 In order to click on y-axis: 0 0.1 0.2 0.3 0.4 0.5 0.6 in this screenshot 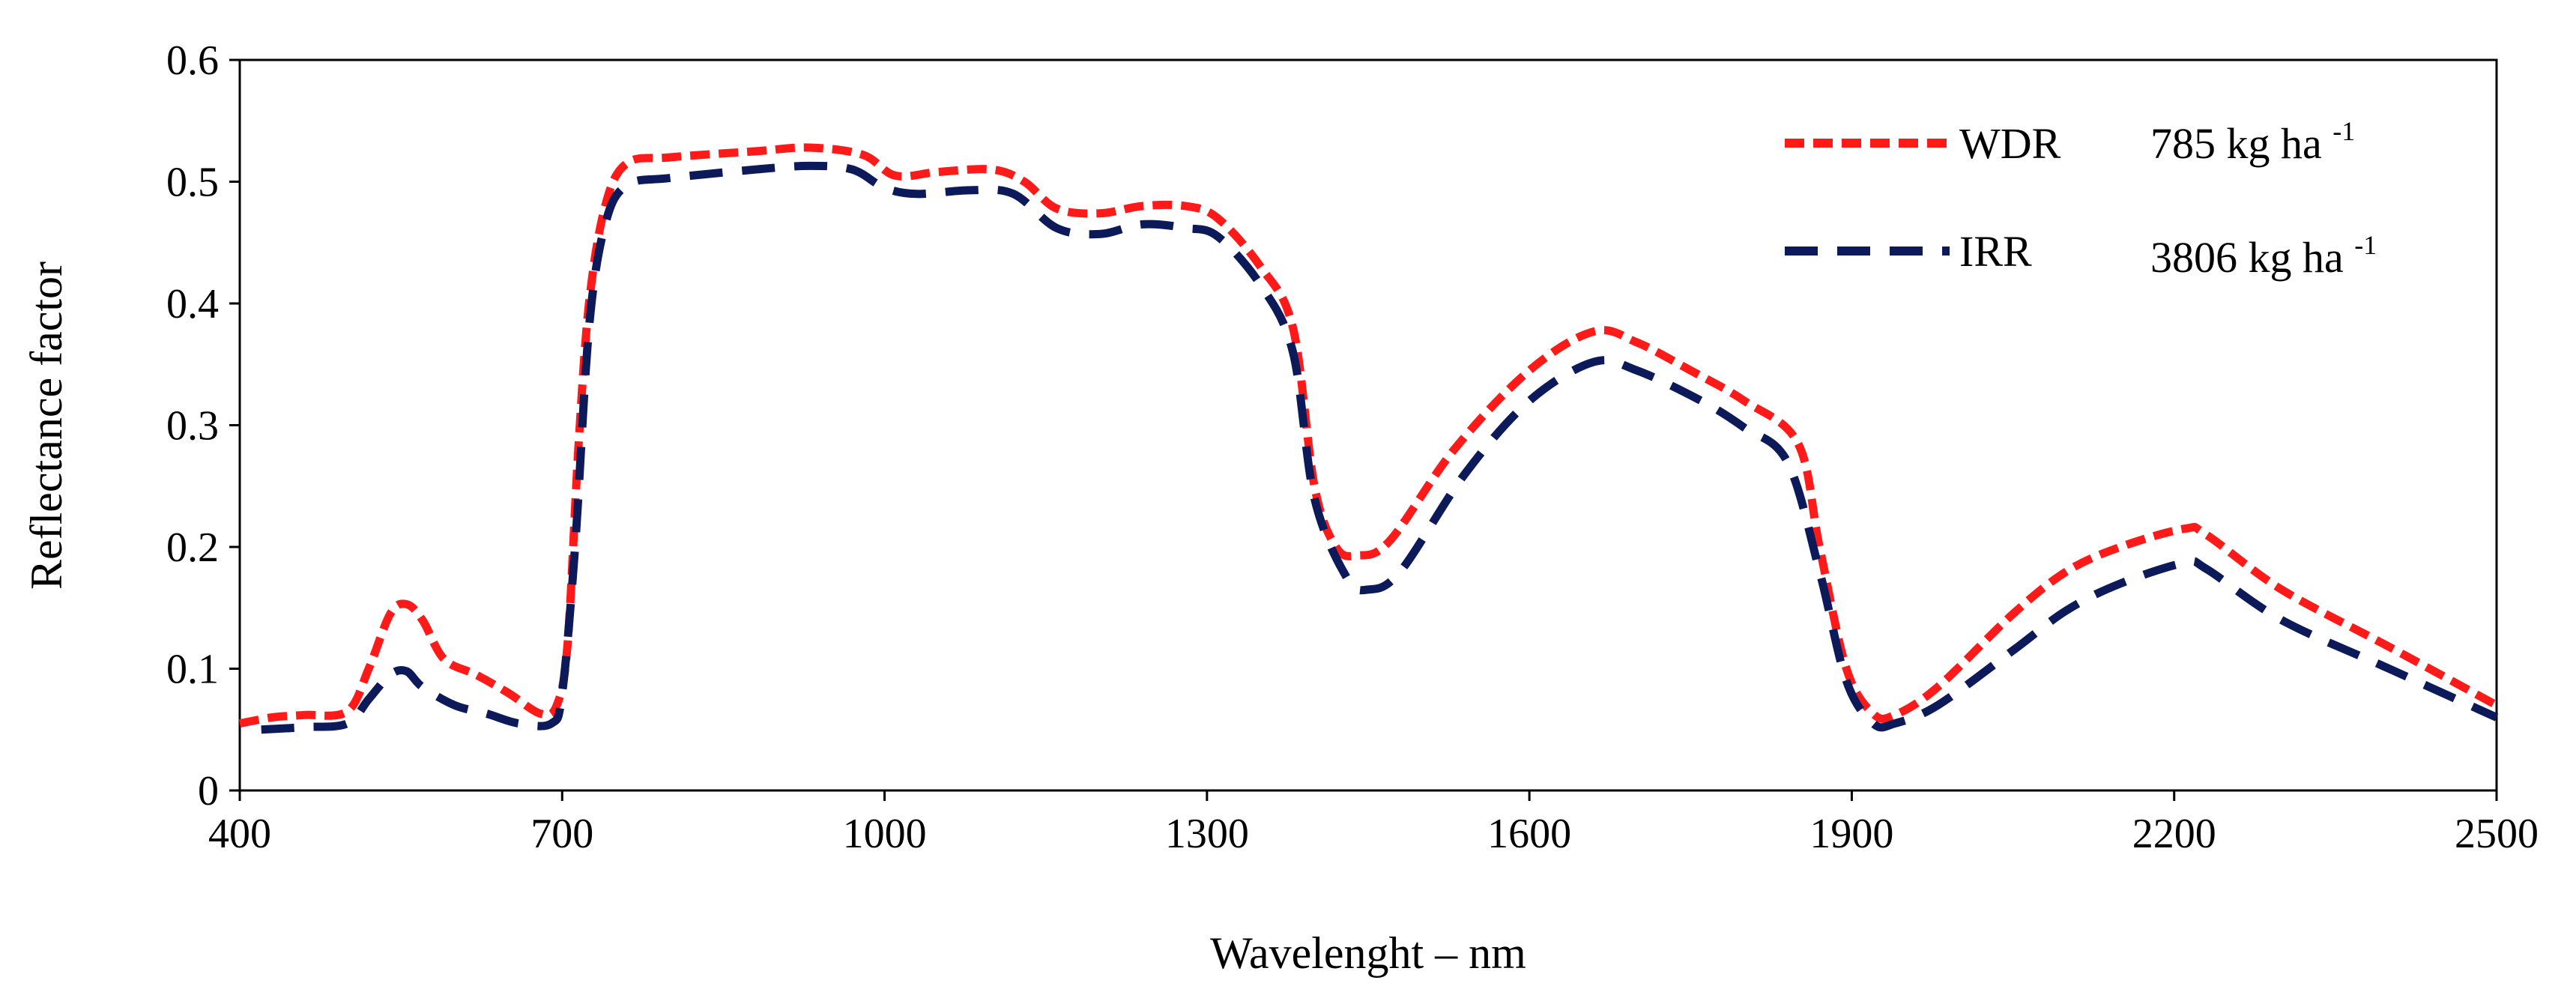, I will do `click(203, 425)`.